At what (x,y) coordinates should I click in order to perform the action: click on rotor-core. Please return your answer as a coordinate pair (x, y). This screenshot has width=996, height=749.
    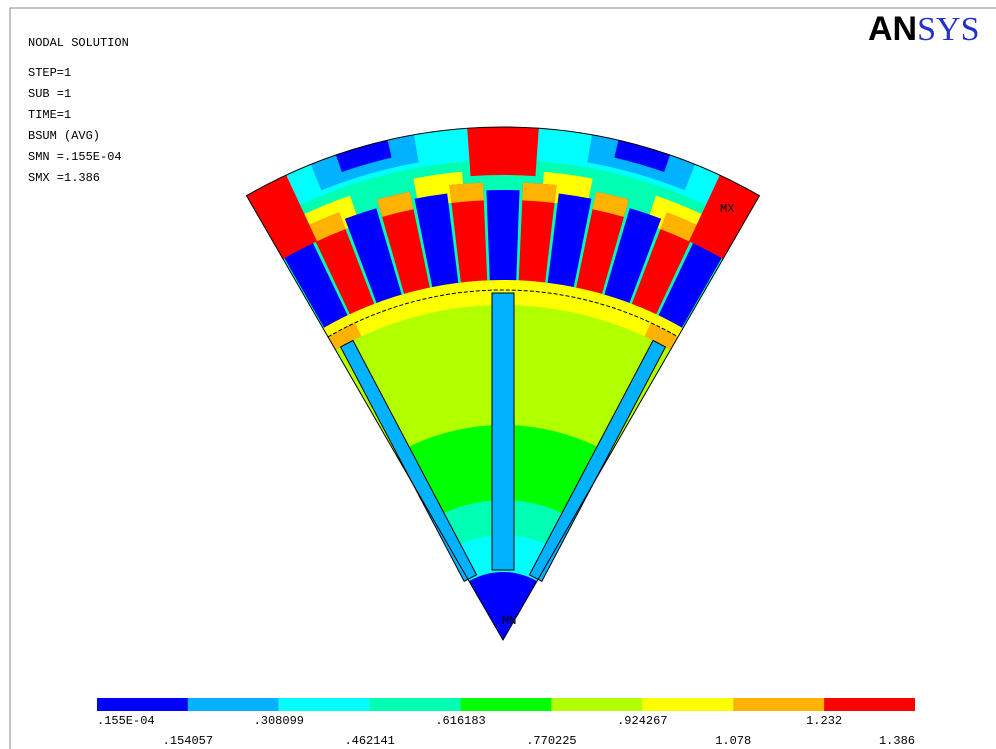
    Looking at the image, I should click on (503, 606).